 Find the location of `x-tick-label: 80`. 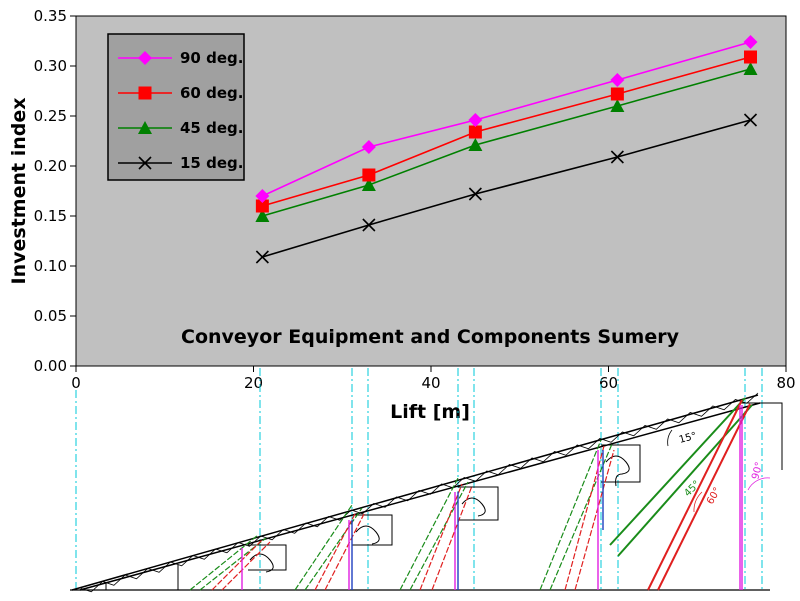

x-tick-label: 80 is located at coordinates (785, 383).